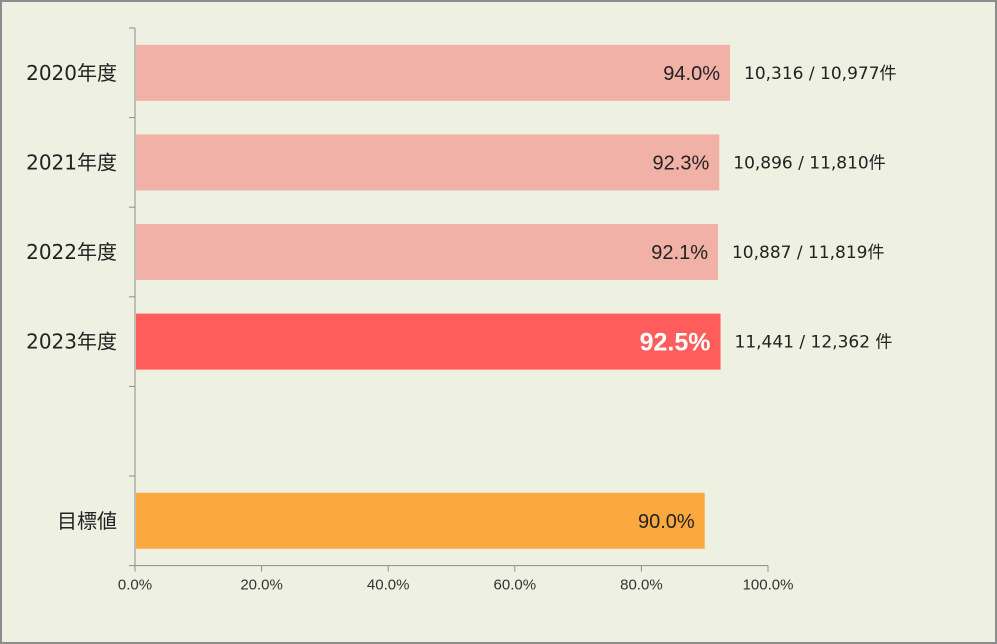 The height and width of the screenshot is (644, 997). What do you see at coordinates (768, 585) in the screenshot?
I see `x-tick-label: 100.0%` at bounding box center [768, 585].